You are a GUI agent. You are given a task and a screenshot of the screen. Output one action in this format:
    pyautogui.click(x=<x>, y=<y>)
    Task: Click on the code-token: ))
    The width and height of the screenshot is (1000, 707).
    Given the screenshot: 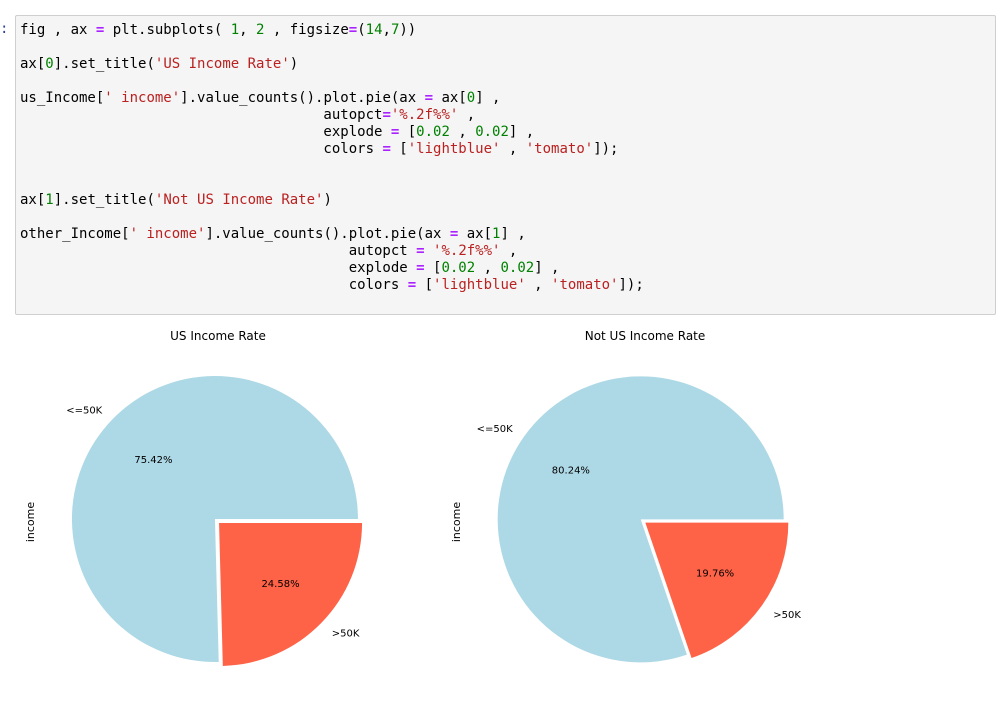 What is the action you would take?
    pyautogui.click(x=408, y=30)
    